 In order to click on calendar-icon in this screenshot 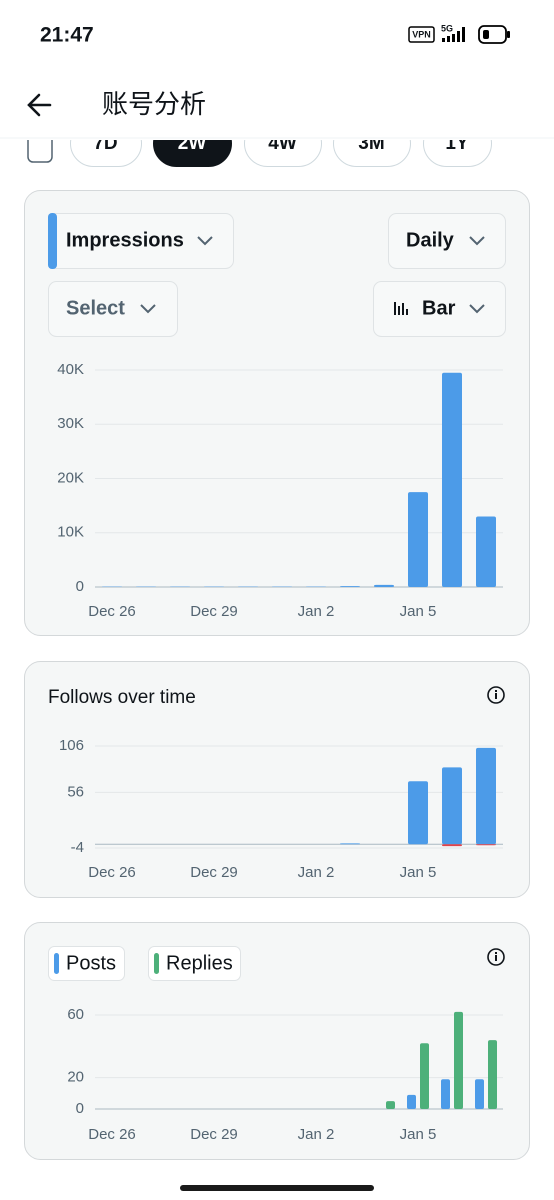, I will do `click(40, 151)`.